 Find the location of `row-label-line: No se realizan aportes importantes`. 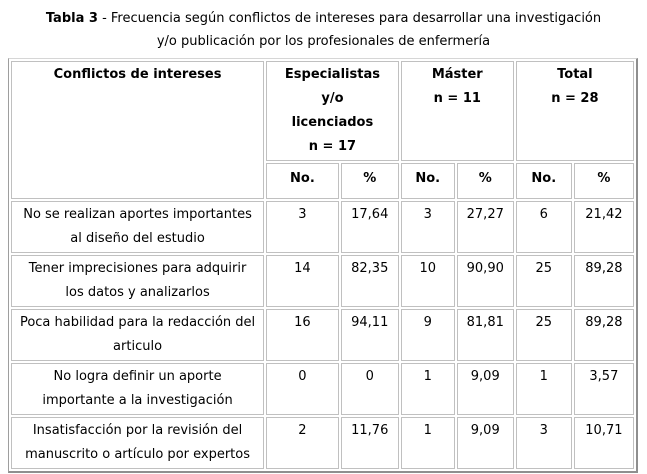

row-label-line: No se realizan aportes importantes is located at coordinates (137, 214).